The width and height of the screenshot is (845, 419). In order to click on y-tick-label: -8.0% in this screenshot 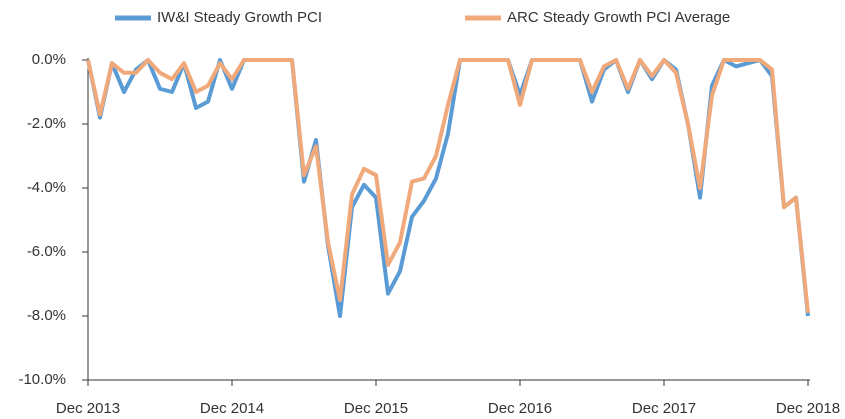, I will do `click(46, 315)`.